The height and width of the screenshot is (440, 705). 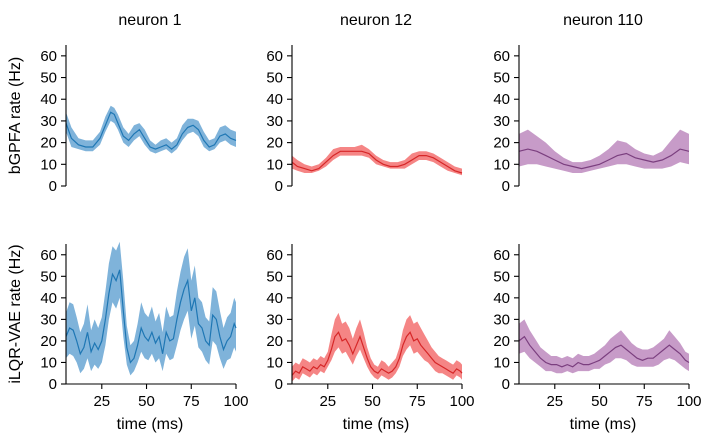 I want to click on panel-5: 0 10 20 30 40 50 60 25 50 75 100 time (ms), so click(x=370, y=338).